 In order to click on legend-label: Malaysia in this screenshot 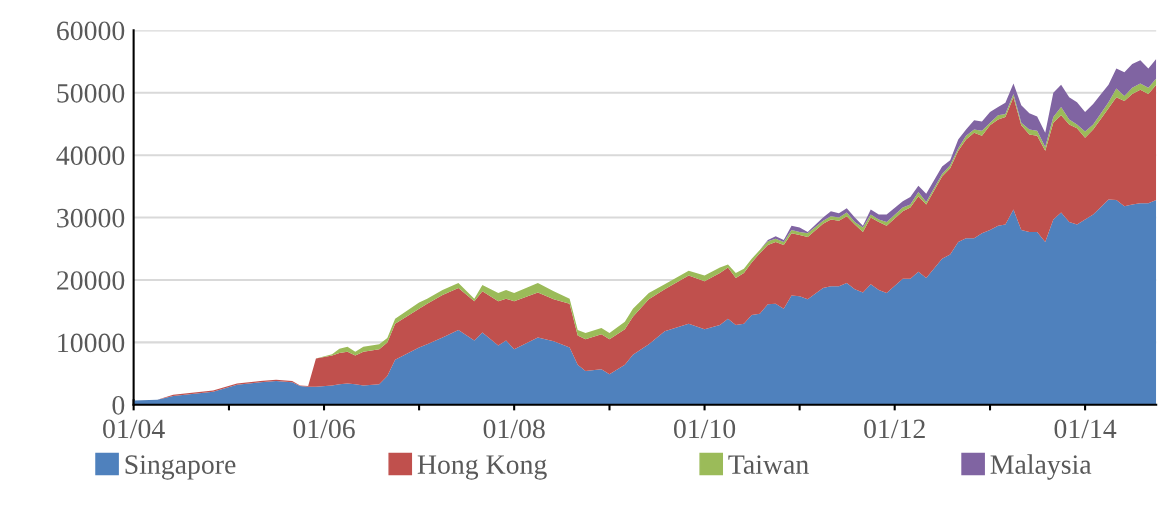, I will do `click(1041, 467)`.